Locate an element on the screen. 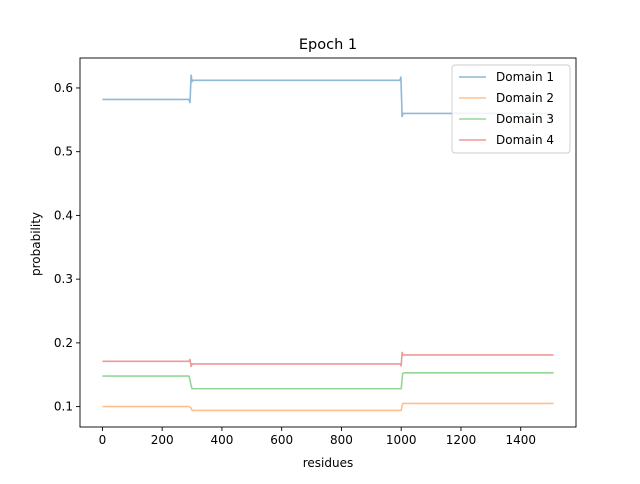 This screenshot has width=640, height=484. y-tick-label: 0.5 is located at coordinates (63, 152).